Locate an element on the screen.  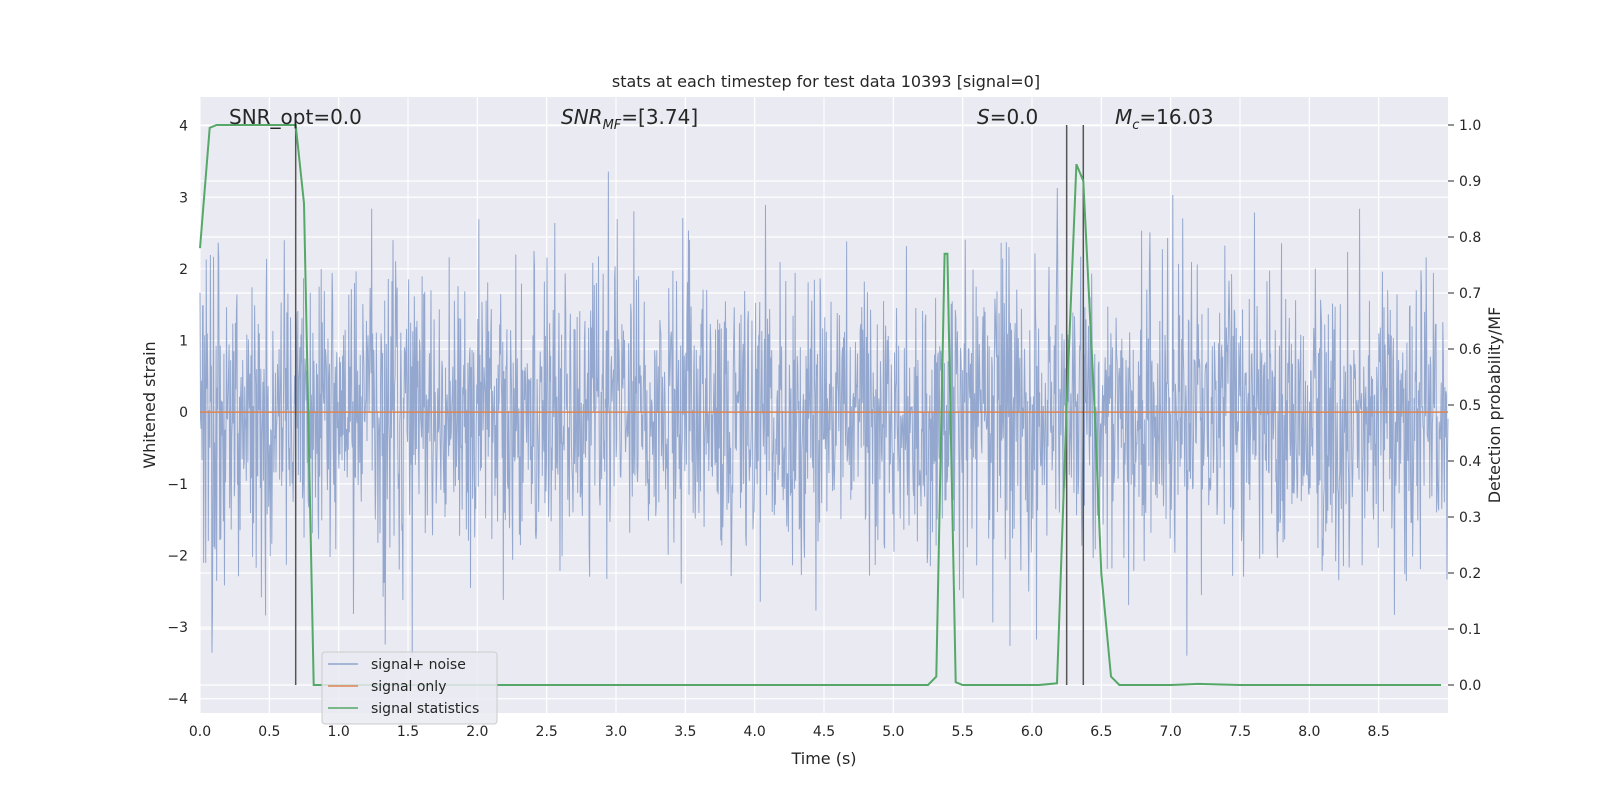
snr-mf-main: SNR is located at coordinates (582, 117).